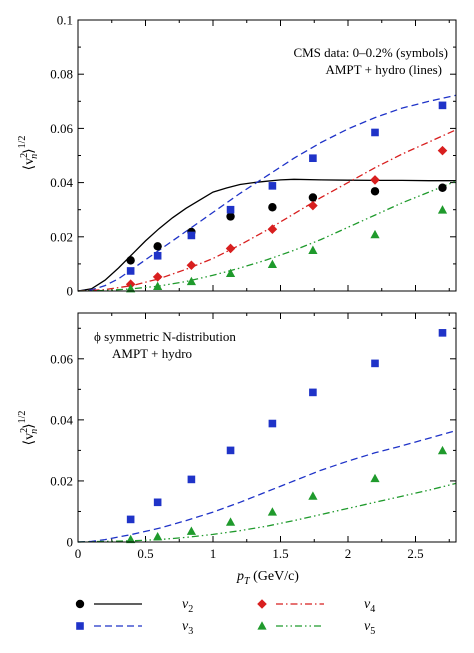 Image resolution: width=474 pixels, height=653 pixels. I want to click on xtick-label: 1.5, so click(280, 553).